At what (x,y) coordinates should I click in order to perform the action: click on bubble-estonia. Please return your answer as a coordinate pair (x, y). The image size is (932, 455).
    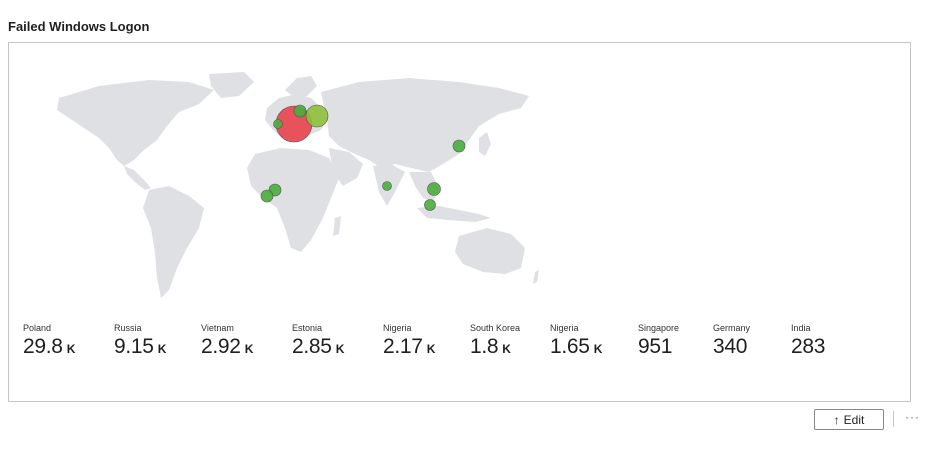
    Looking at the image, I should click on (300, 111).